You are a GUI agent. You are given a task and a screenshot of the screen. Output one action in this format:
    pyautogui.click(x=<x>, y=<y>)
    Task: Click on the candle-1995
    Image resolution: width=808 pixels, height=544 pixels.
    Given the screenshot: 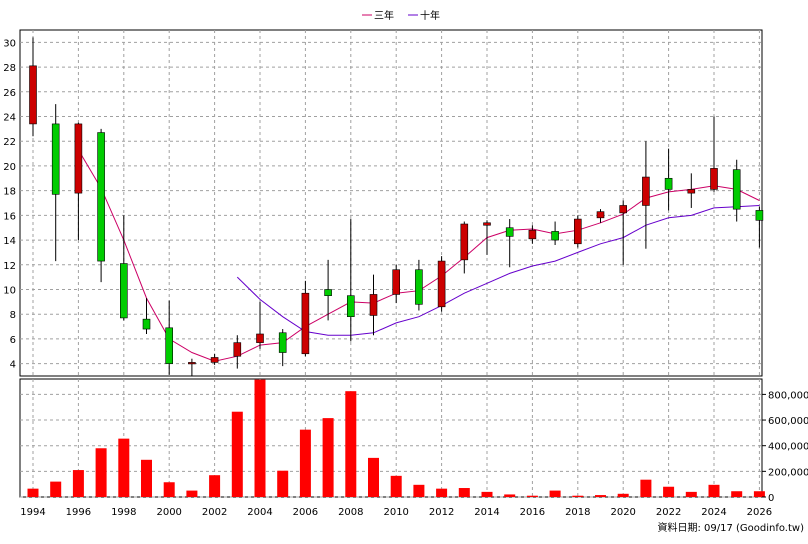 What is the action you would take?
    pyautogui.click(x=55, y=183)
    